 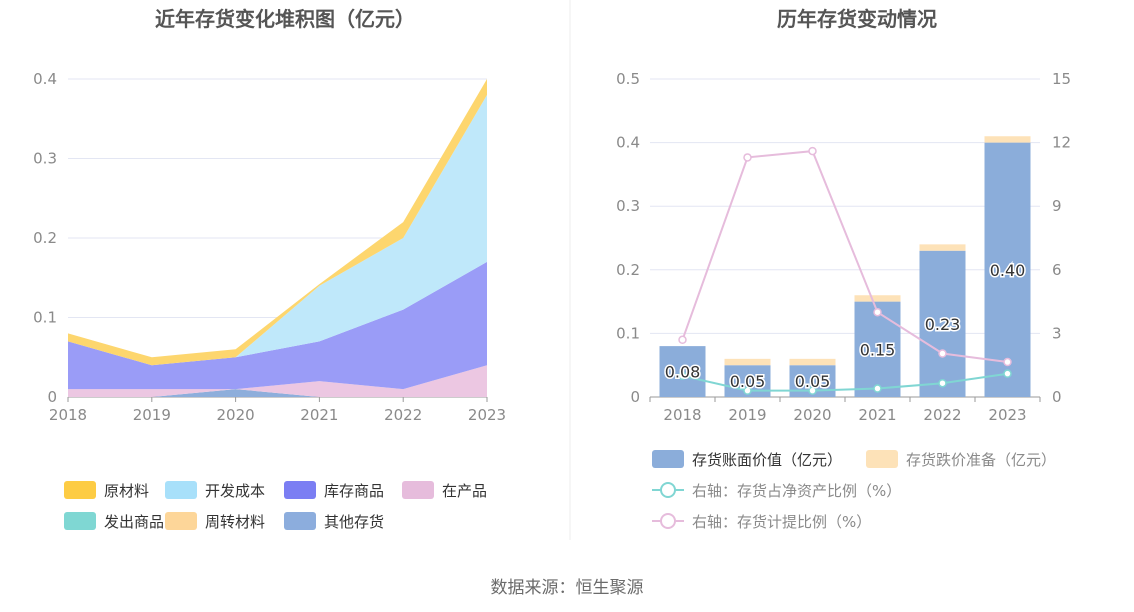 What do you see at coordinates (1057, 333) in the screenshot?
I see `y2-tick-label: 3` at bounding box center [1057, 333].